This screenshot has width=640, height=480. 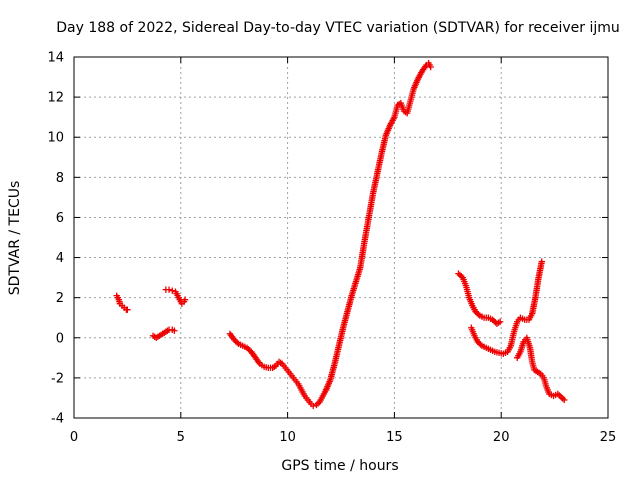 I want to click on x-tick-label: 15, so click(x=394, y=437).